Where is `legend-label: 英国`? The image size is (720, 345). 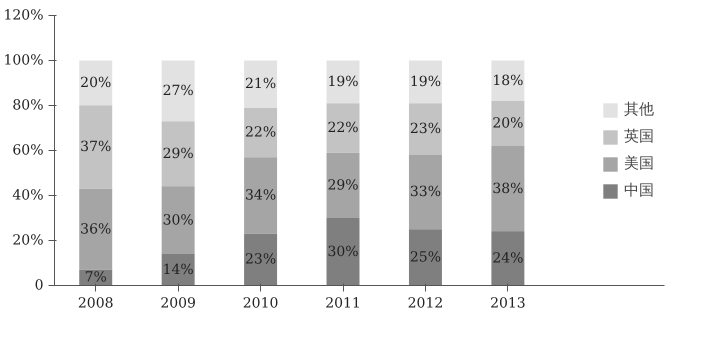 legend-label: 英国 is located at coordinates (639, 136).